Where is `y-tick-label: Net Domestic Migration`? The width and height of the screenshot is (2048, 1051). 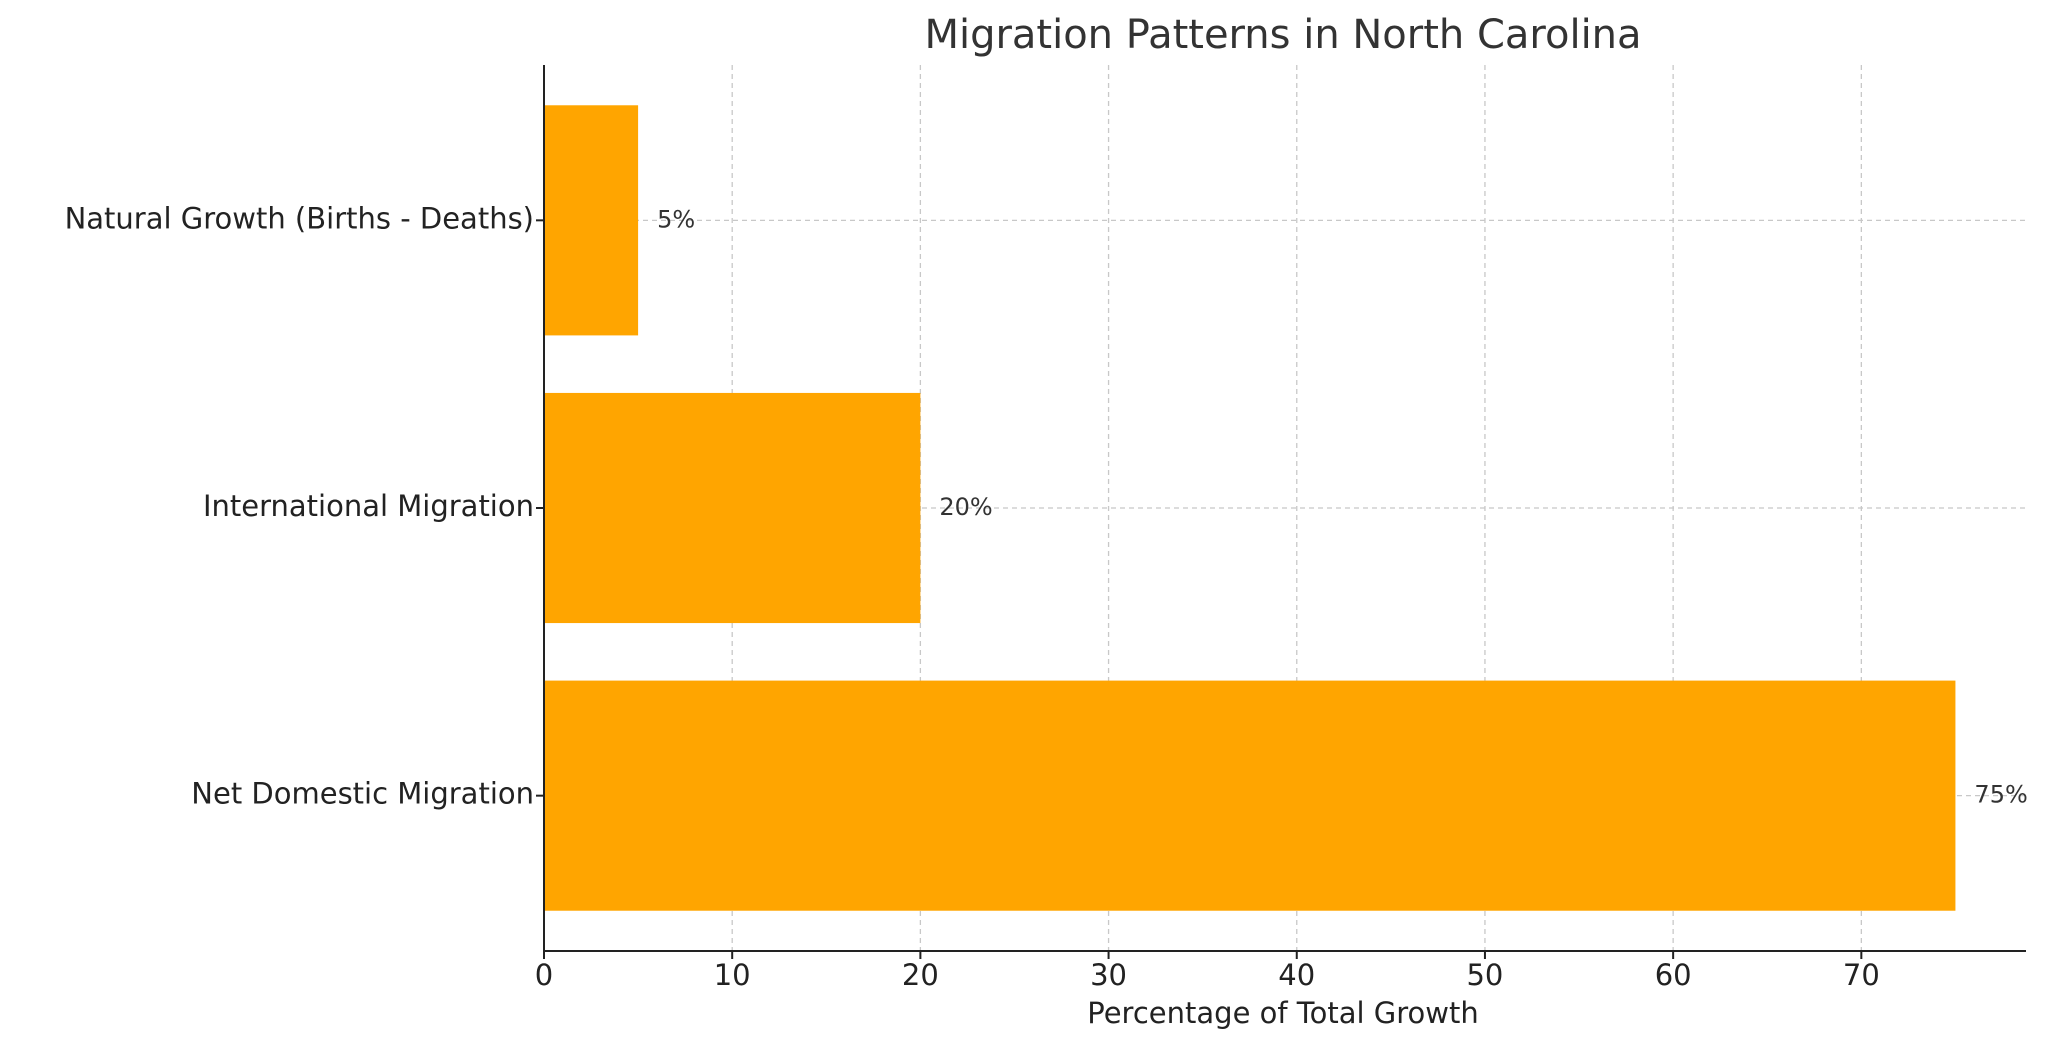 y-tick-label: Net Domestic Migration is located at coordinates (362, 794).